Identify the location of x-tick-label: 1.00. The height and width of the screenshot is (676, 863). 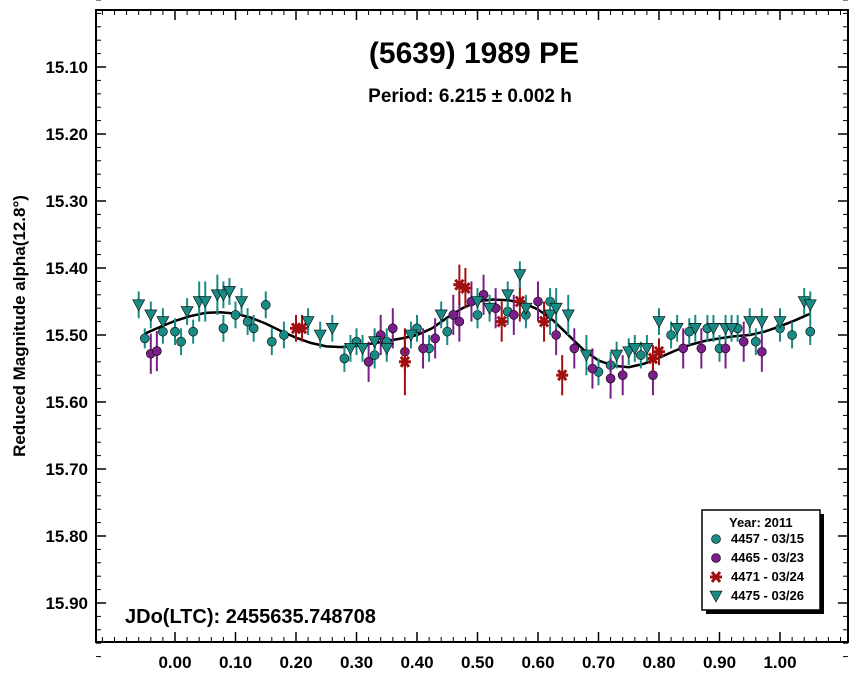
(779, 662).